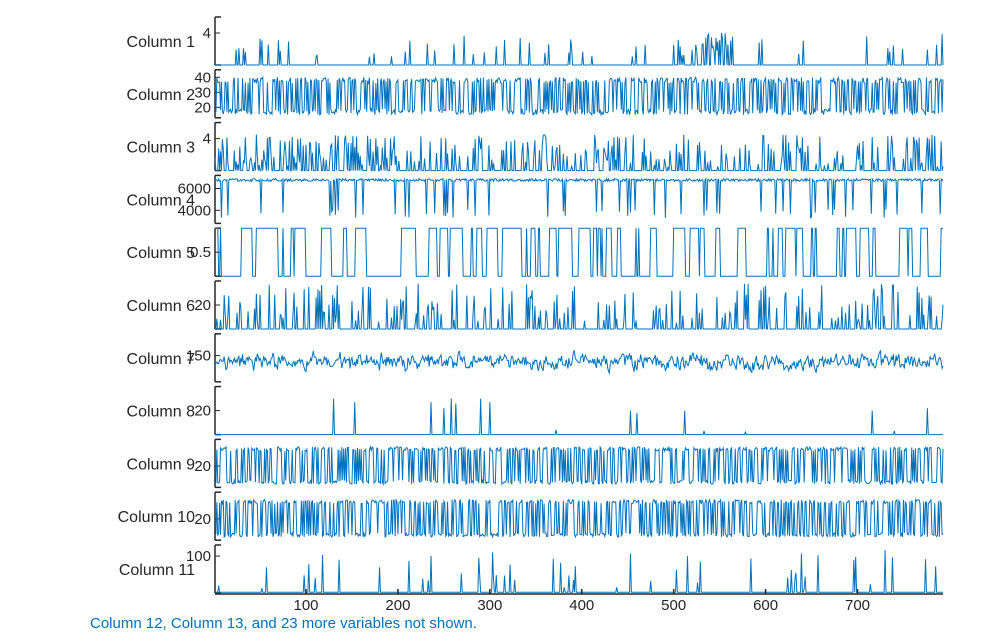  Describe the element at coordinates (161, 148) in the screenshot. I see `row-label: Column 3` at that location.